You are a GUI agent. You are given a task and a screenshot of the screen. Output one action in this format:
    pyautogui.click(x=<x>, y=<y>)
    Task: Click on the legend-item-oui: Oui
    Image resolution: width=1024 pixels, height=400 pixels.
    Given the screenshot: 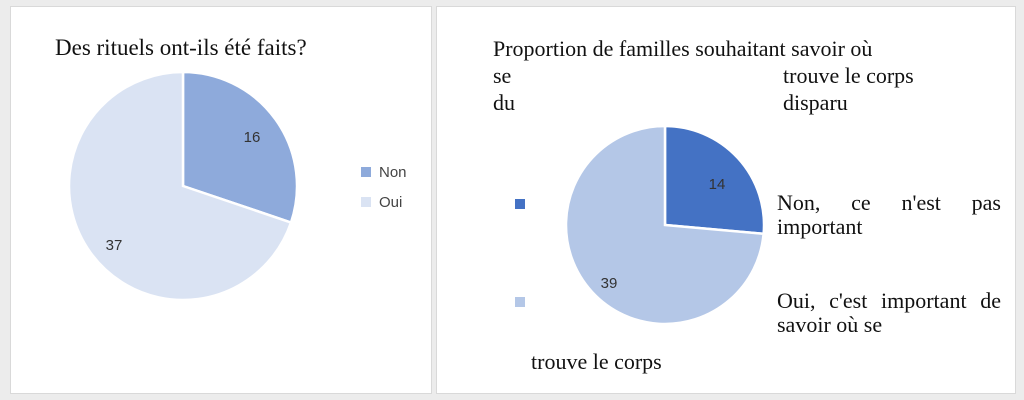 What is the action you would take?
    pyautogui.click(x=384, y=202)
    